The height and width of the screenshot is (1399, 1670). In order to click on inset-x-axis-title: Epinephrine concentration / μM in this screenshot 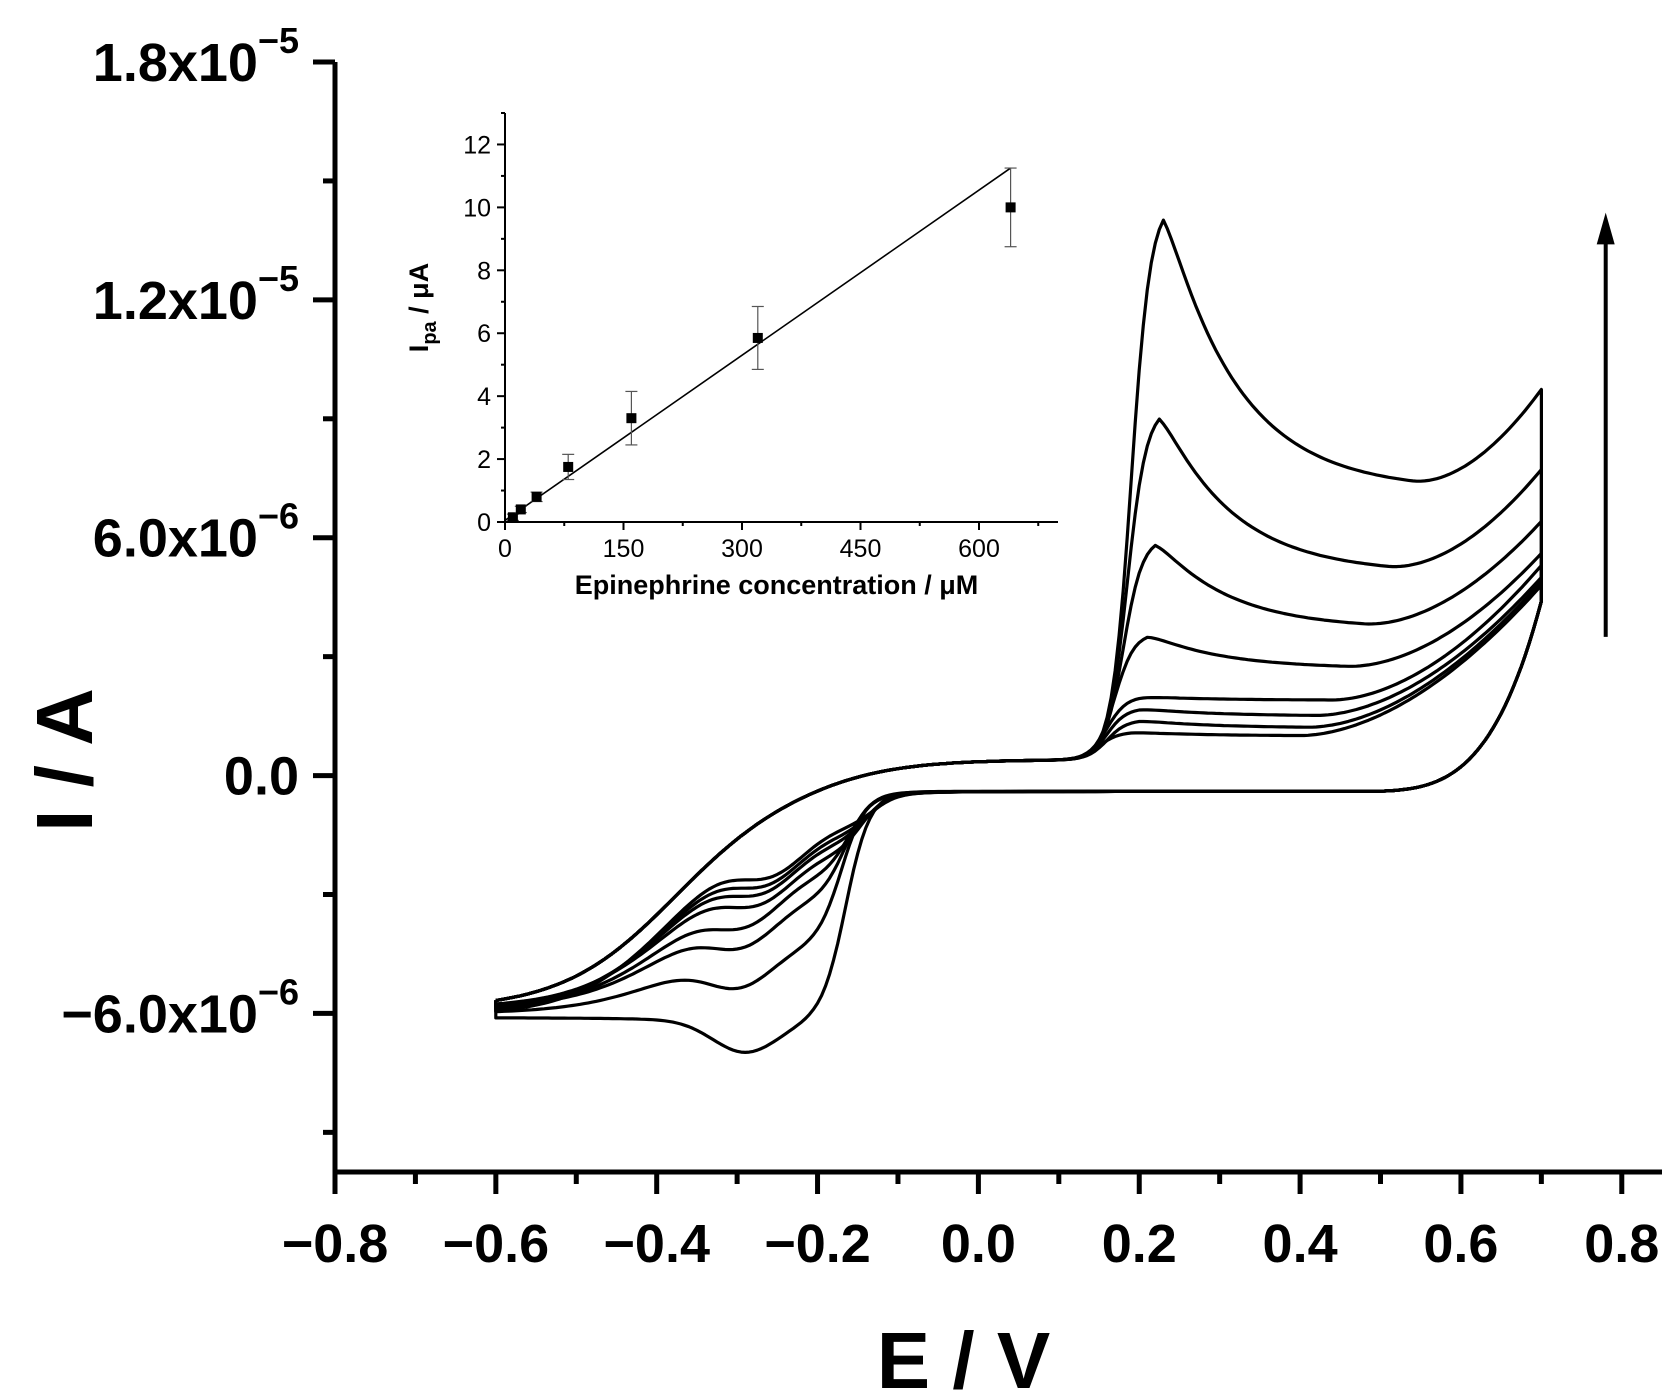, I will do `click(777, 585)`.